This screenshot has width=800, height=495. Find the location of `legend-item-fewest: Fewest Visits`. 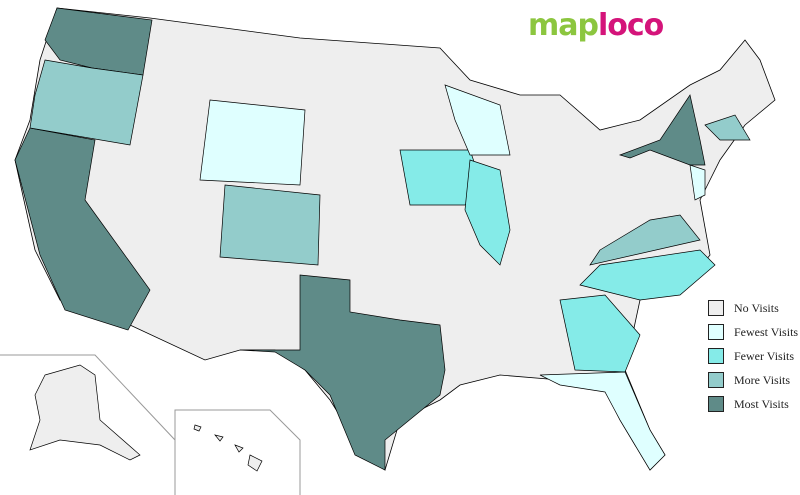

legend-item-fewest: Fewest Visits is located at coordinates (753, 332).